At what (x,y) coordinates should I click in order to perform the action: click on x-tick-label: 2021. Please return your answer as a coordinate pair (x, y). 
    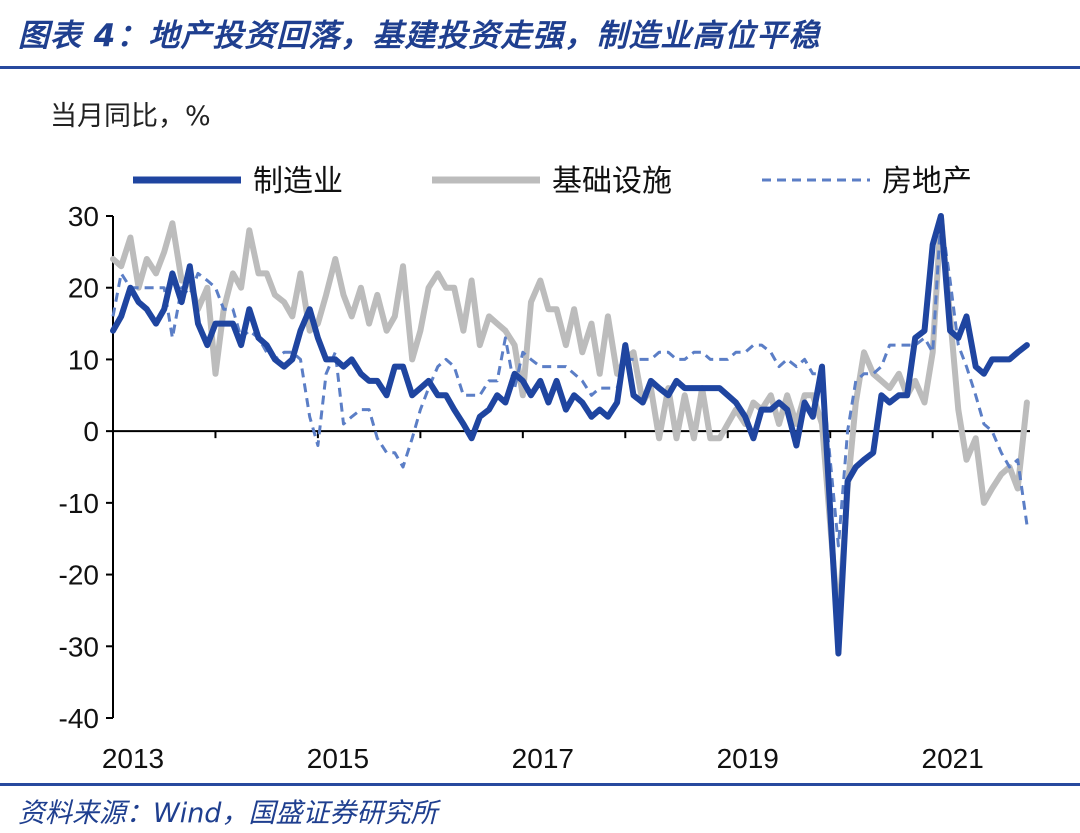
    Looking at the image, I should click on (953, 758).